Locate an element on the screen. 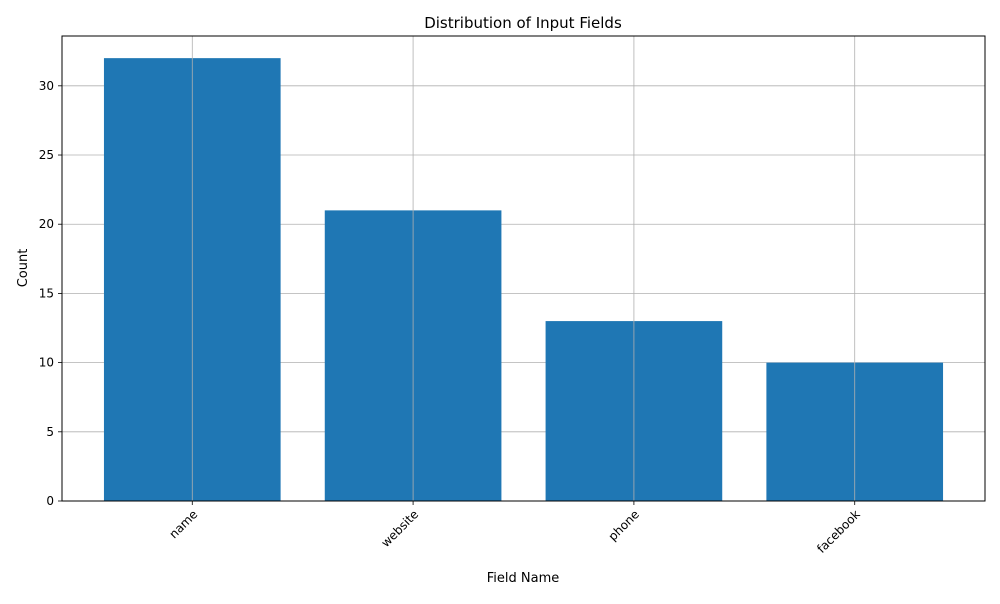  y-tick-label: 5 is located at coordinates (50, 432).